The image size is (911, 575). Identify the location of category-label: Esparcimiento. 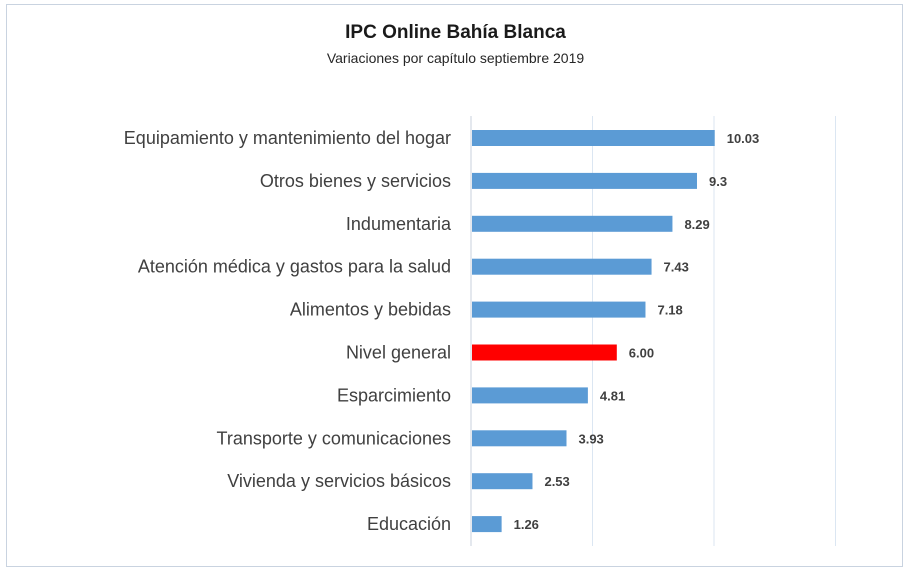
(394, 395).